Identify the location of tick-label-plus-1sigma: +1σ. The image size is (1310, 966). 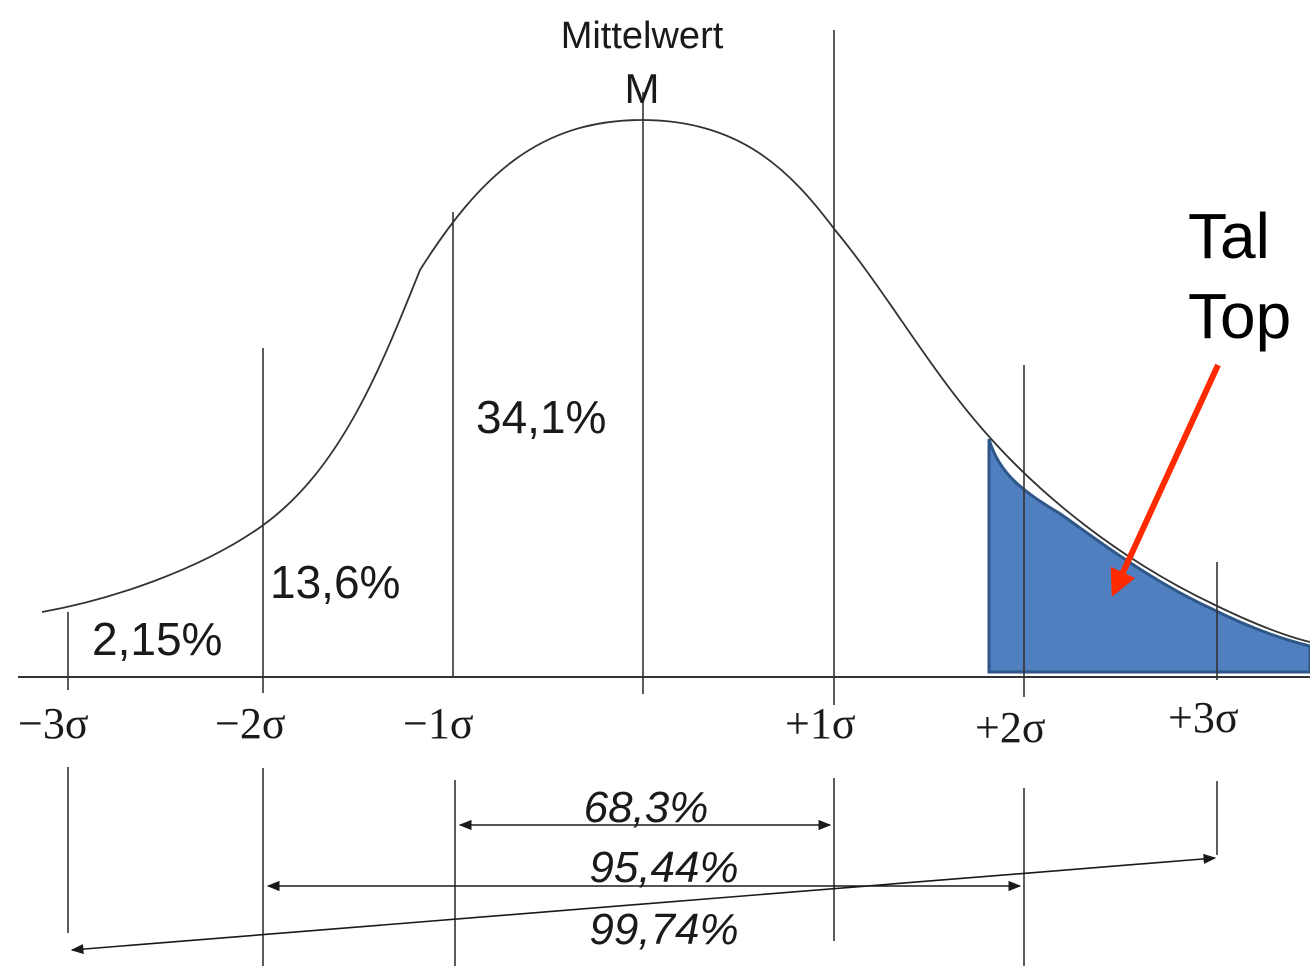
(820, 723).